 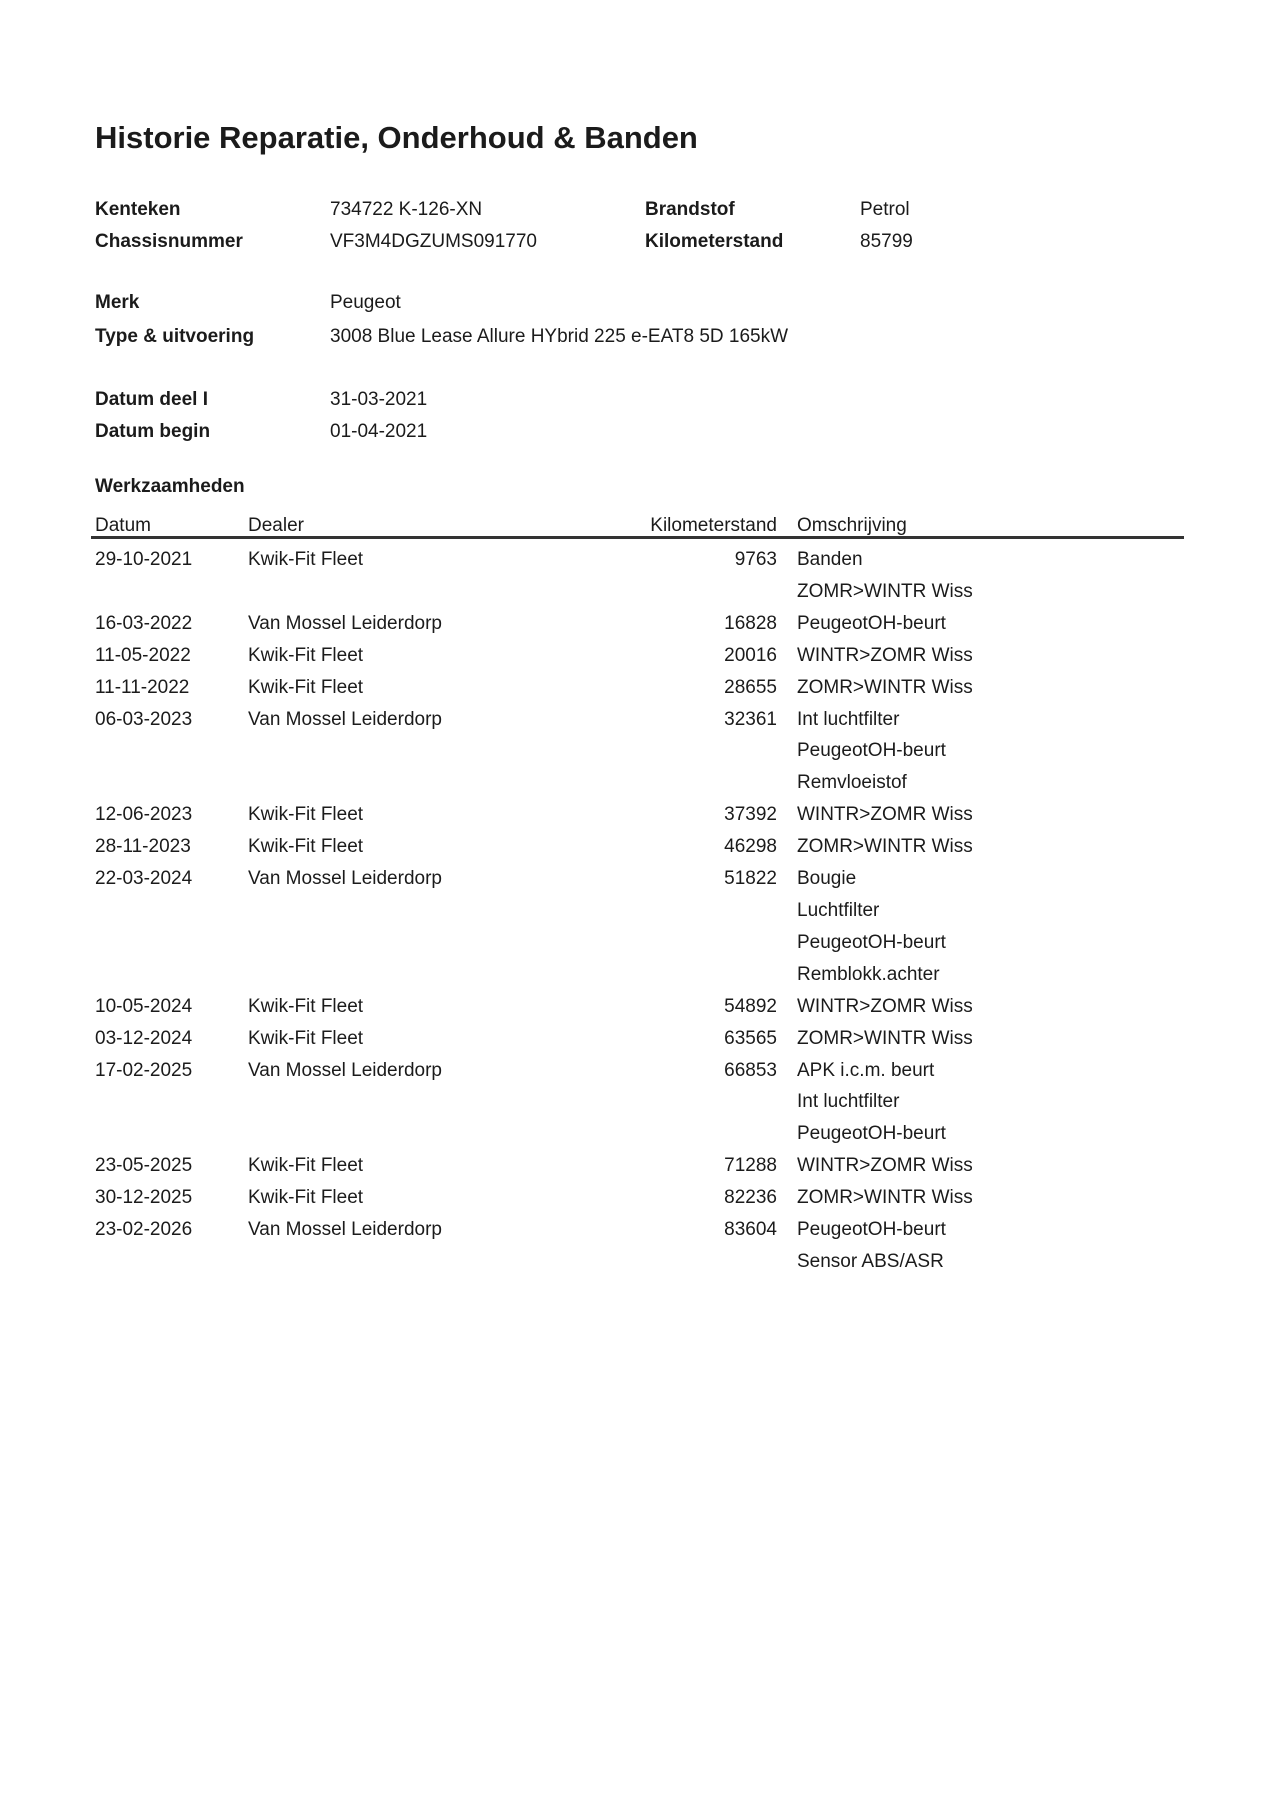 I want to click on row-omschrijving-line: Sensor ABS/ASR, so click(x=870, y=1261).